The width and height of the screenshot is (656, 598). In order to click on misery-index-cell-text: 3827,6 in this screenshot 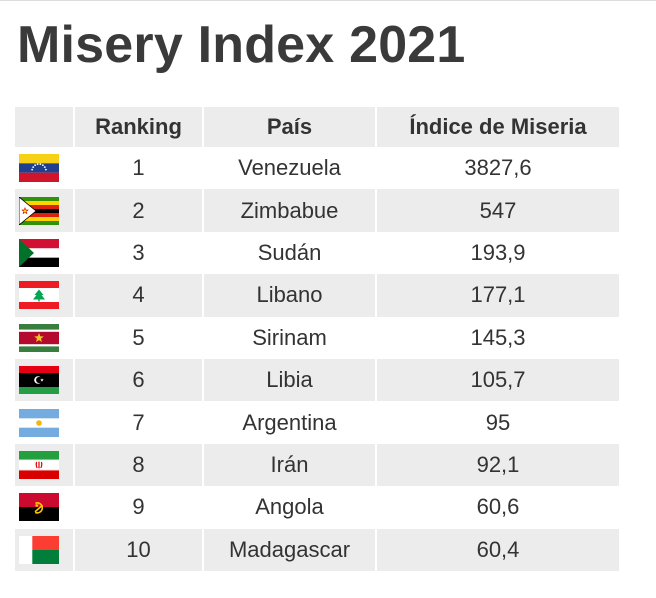, I will do `click(498, 168)`.